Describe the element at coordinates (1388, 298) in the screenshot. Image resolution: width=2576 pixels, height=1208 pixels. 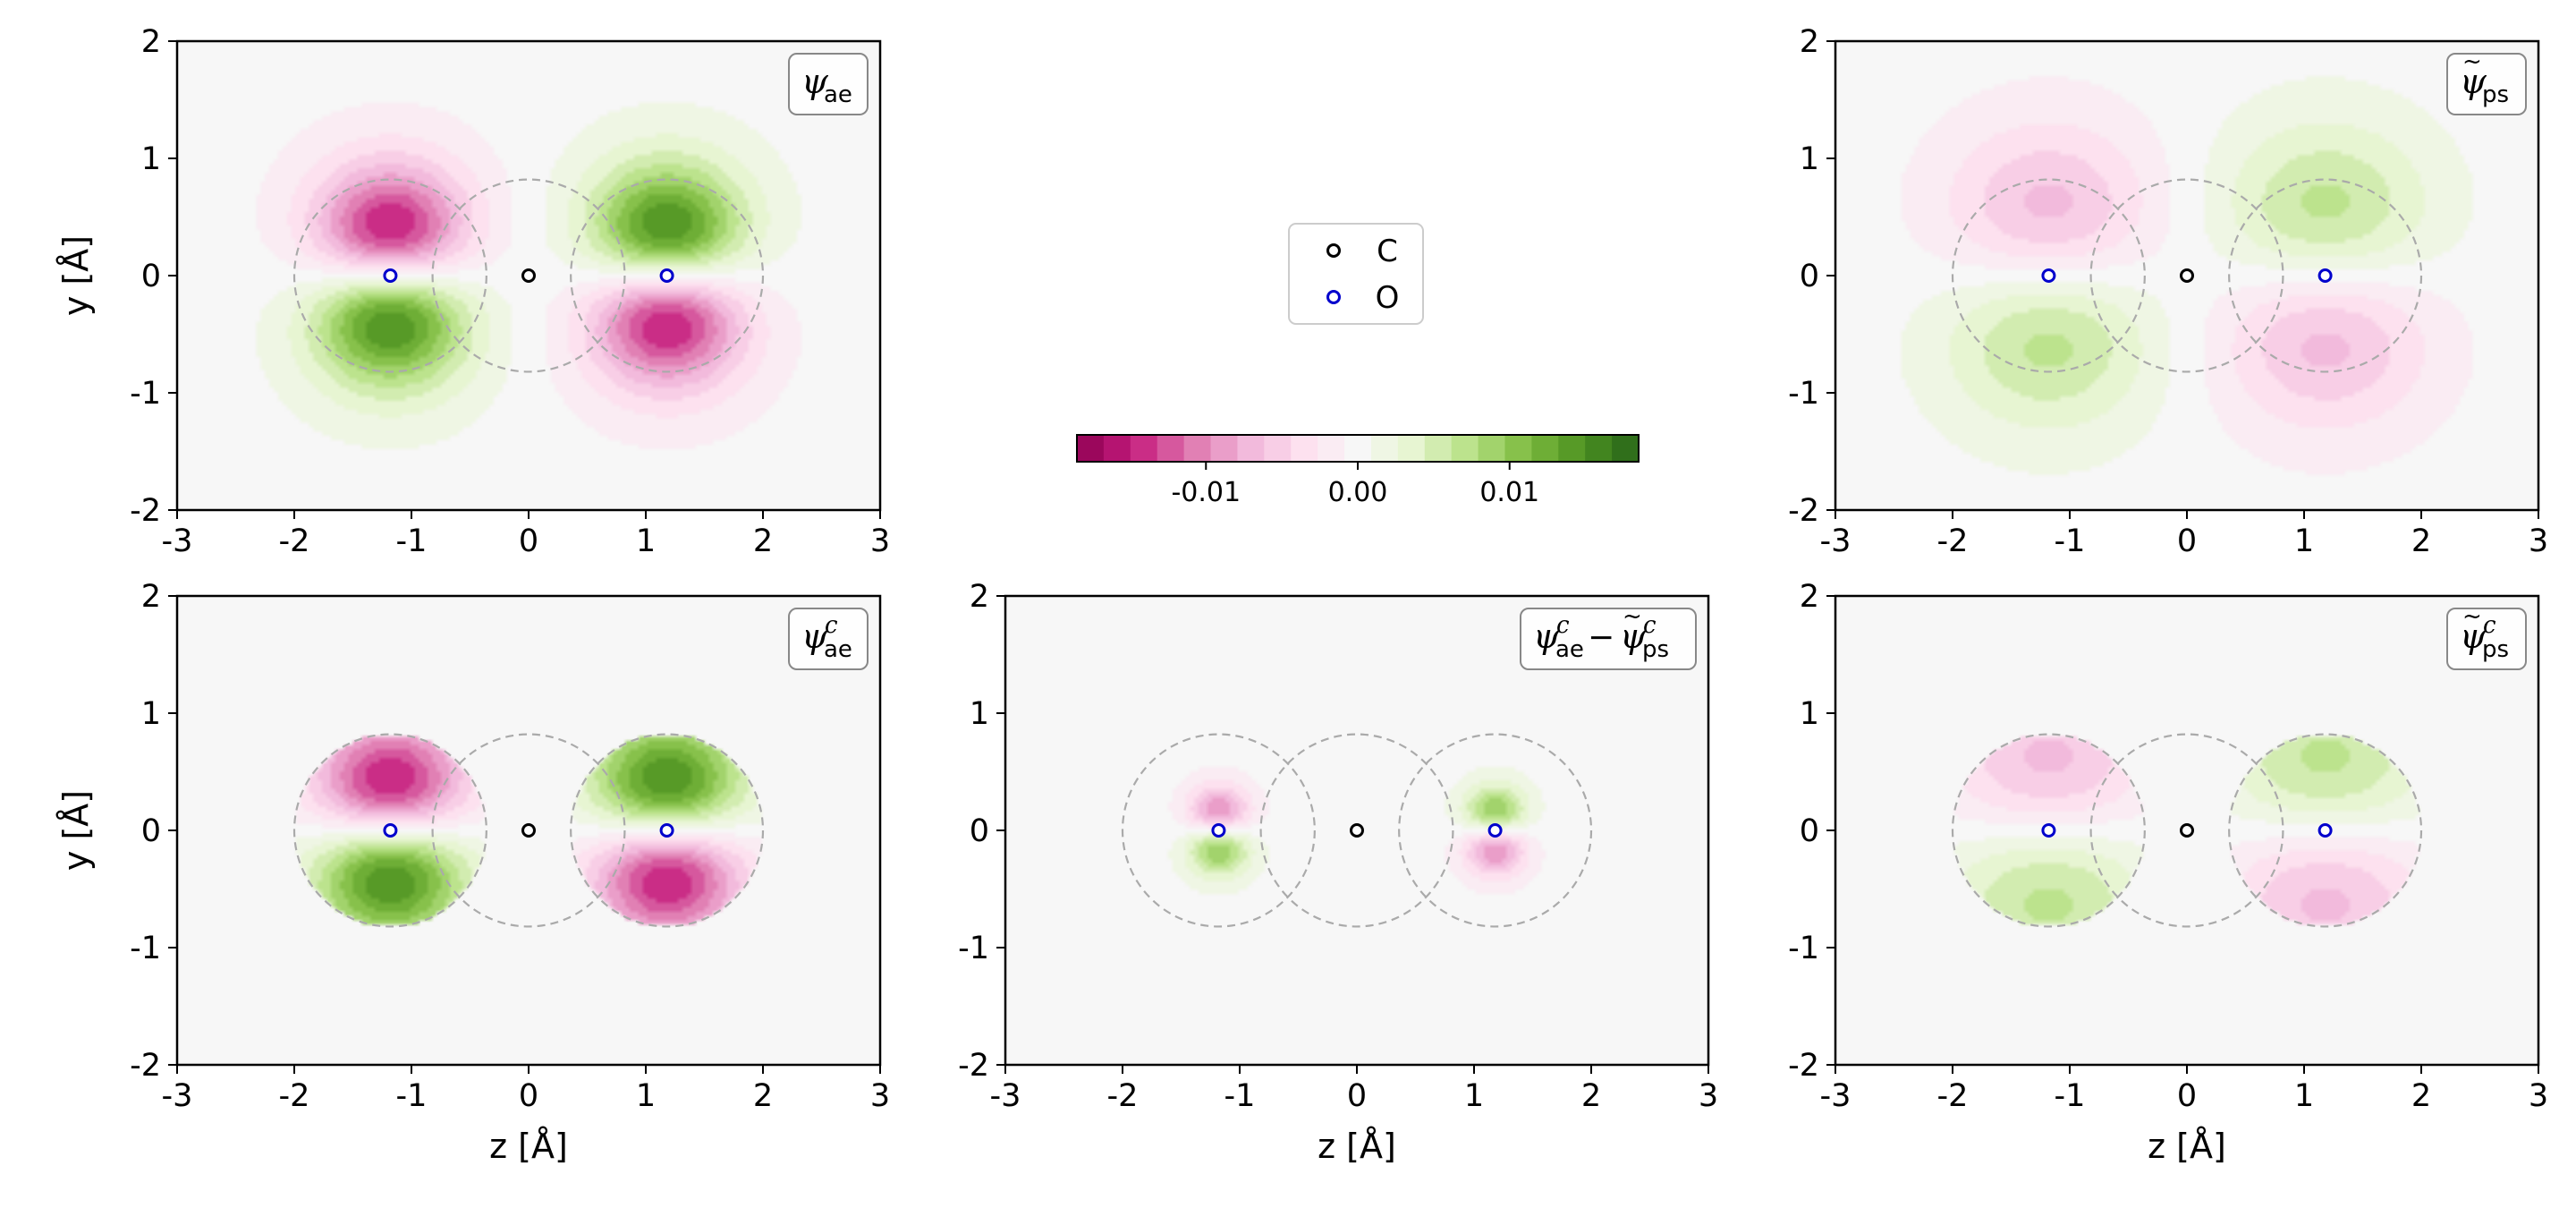
I see `legend-label: O` at that location.